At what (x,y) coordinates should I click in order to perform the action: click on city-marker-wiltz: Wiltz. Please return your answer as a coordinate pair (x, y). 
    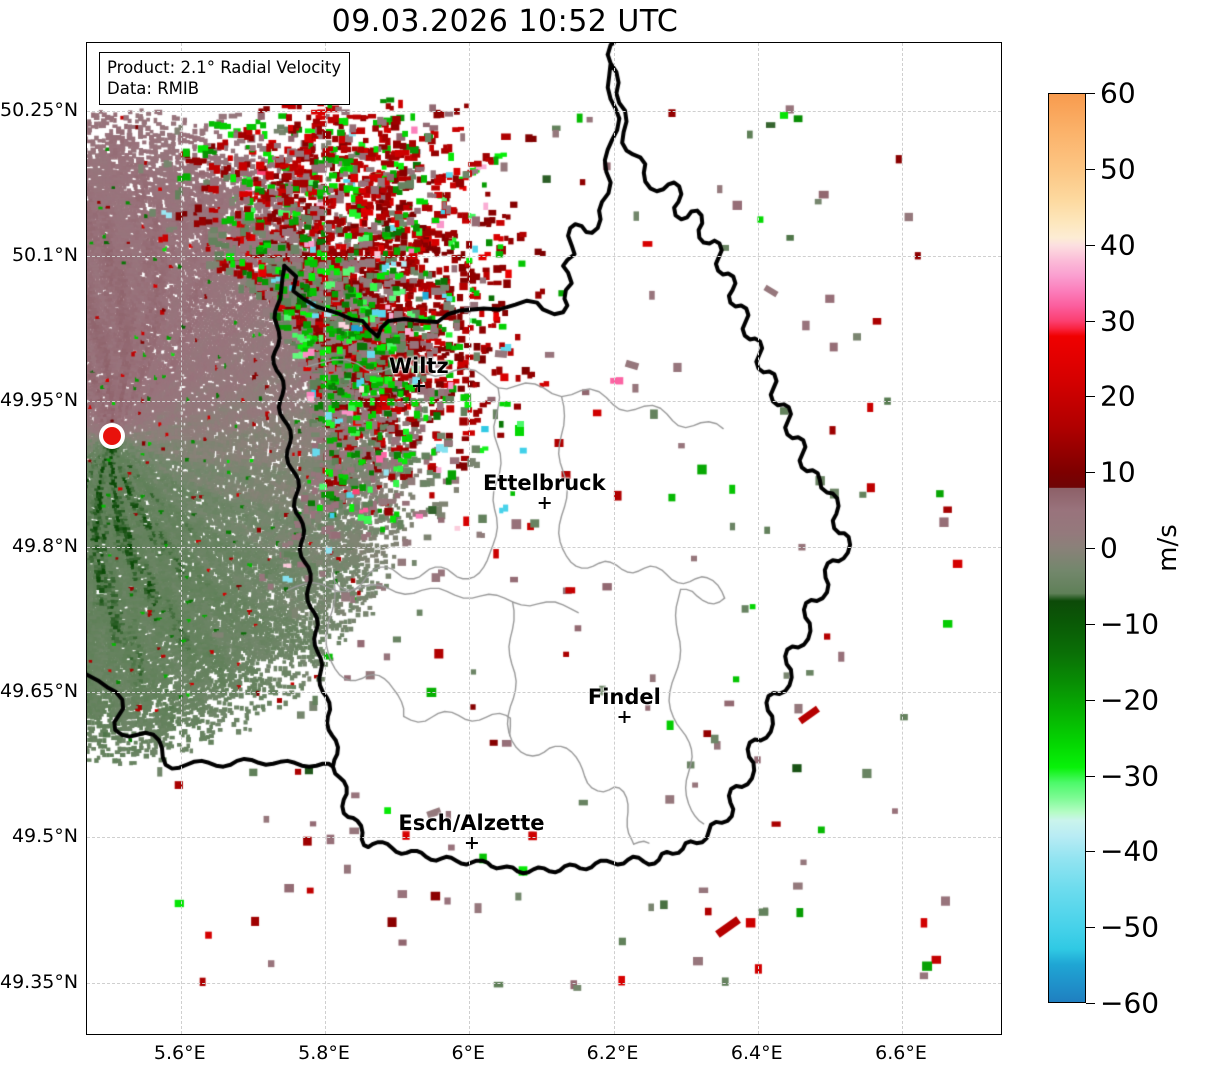
    Looking at the image, I should click on (419, 373).